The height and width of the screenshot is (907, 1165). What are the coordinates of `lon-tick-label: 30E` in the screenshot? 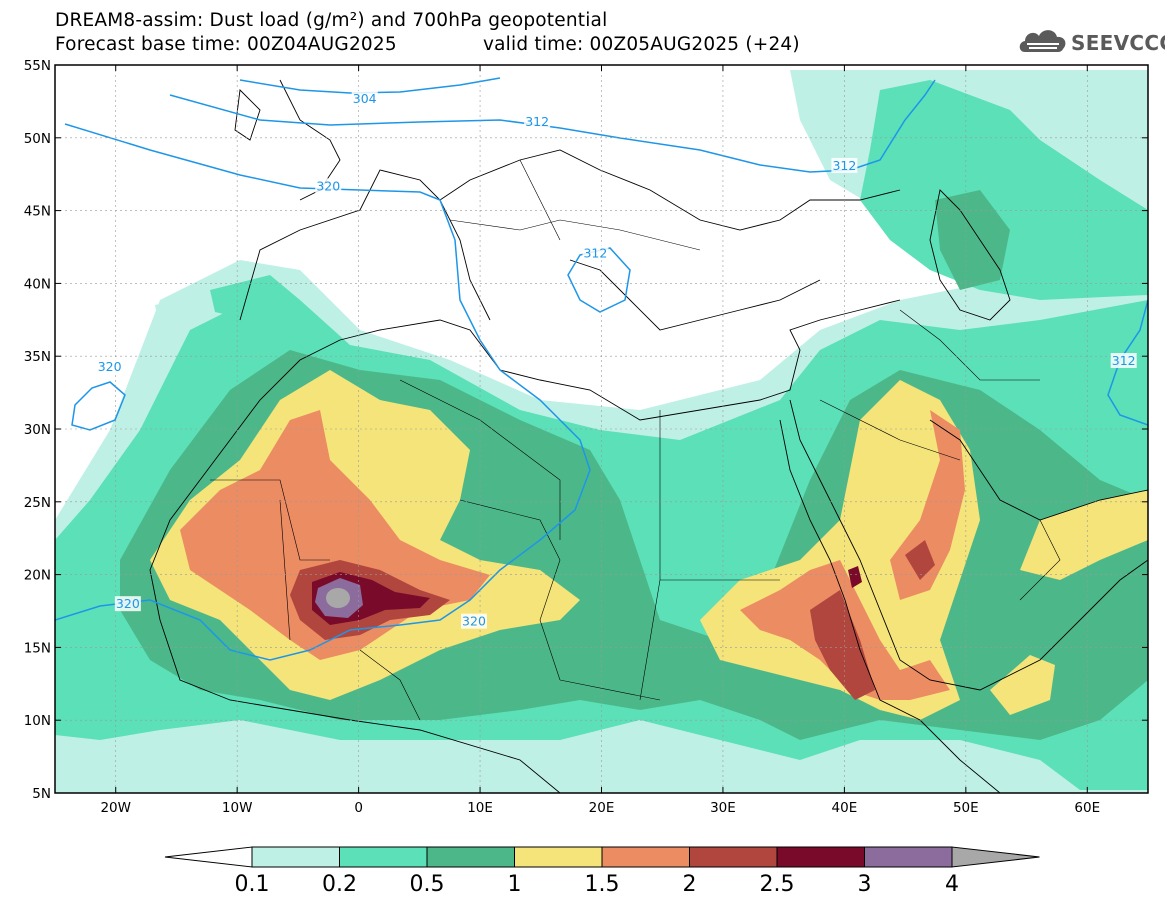 It's located at (723, 808).